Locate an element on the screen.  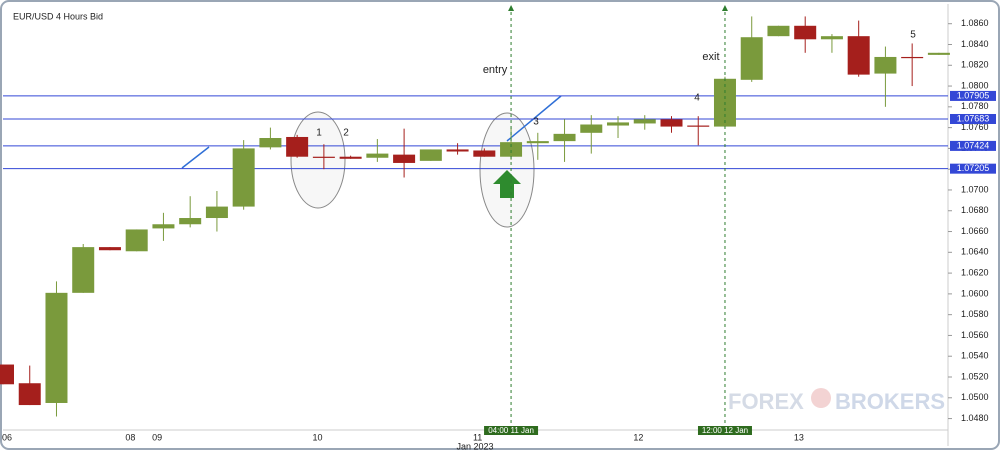
marker-text: entry is located at coordinates (495, 70).